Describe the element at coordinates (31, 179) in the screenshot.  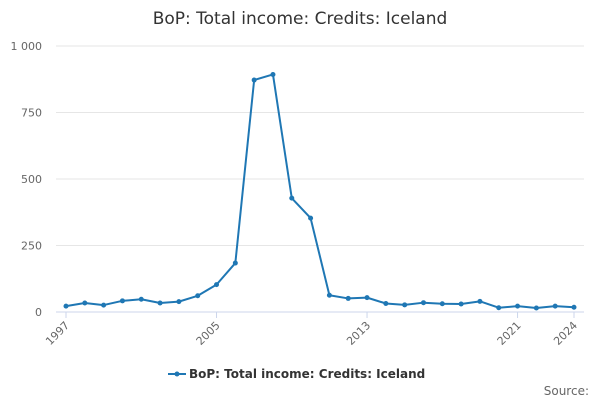
I see `y-tick-label: 500` at that location.